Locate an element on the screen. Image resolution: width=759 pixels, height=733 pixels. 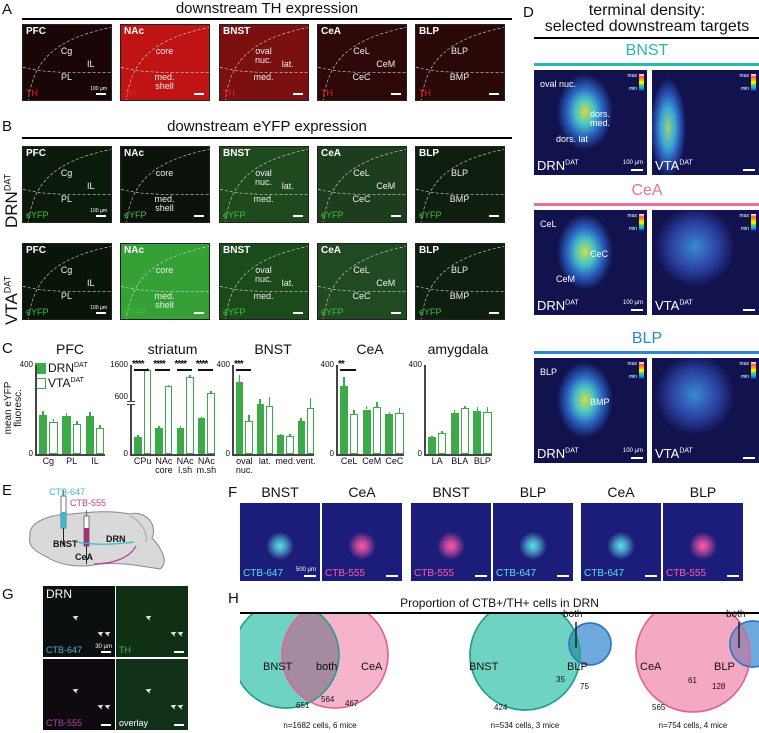
y-axis is located at coordinates (233, 409).